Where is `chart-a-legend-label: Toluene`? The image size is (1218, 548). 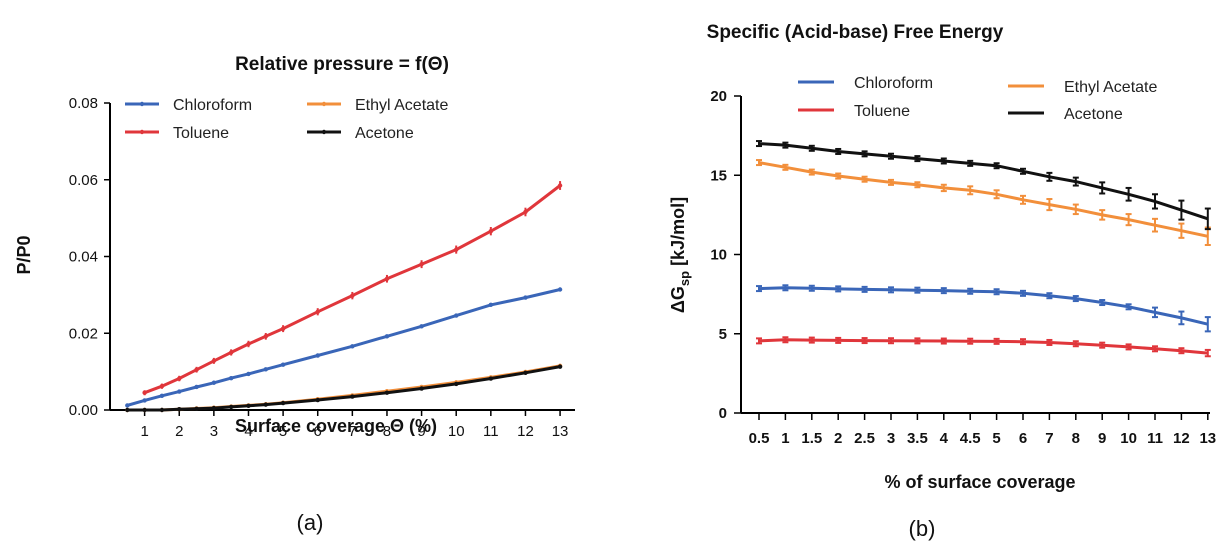 chart-a-legend-label: Toluene is located at coordinates (201, 133).